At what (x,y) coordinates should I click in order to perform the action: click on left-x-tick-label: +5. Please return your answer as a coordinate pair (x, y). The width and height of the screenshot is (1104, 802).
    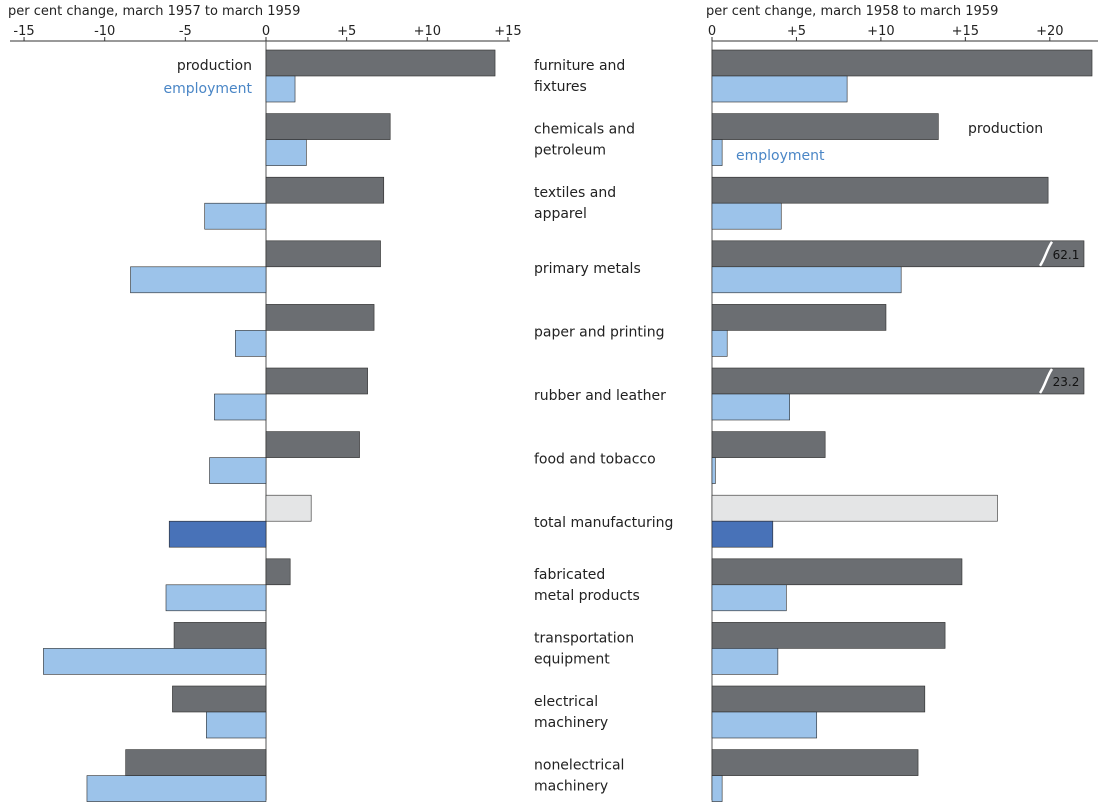
    Looking at the image, I should click on (346, 31).